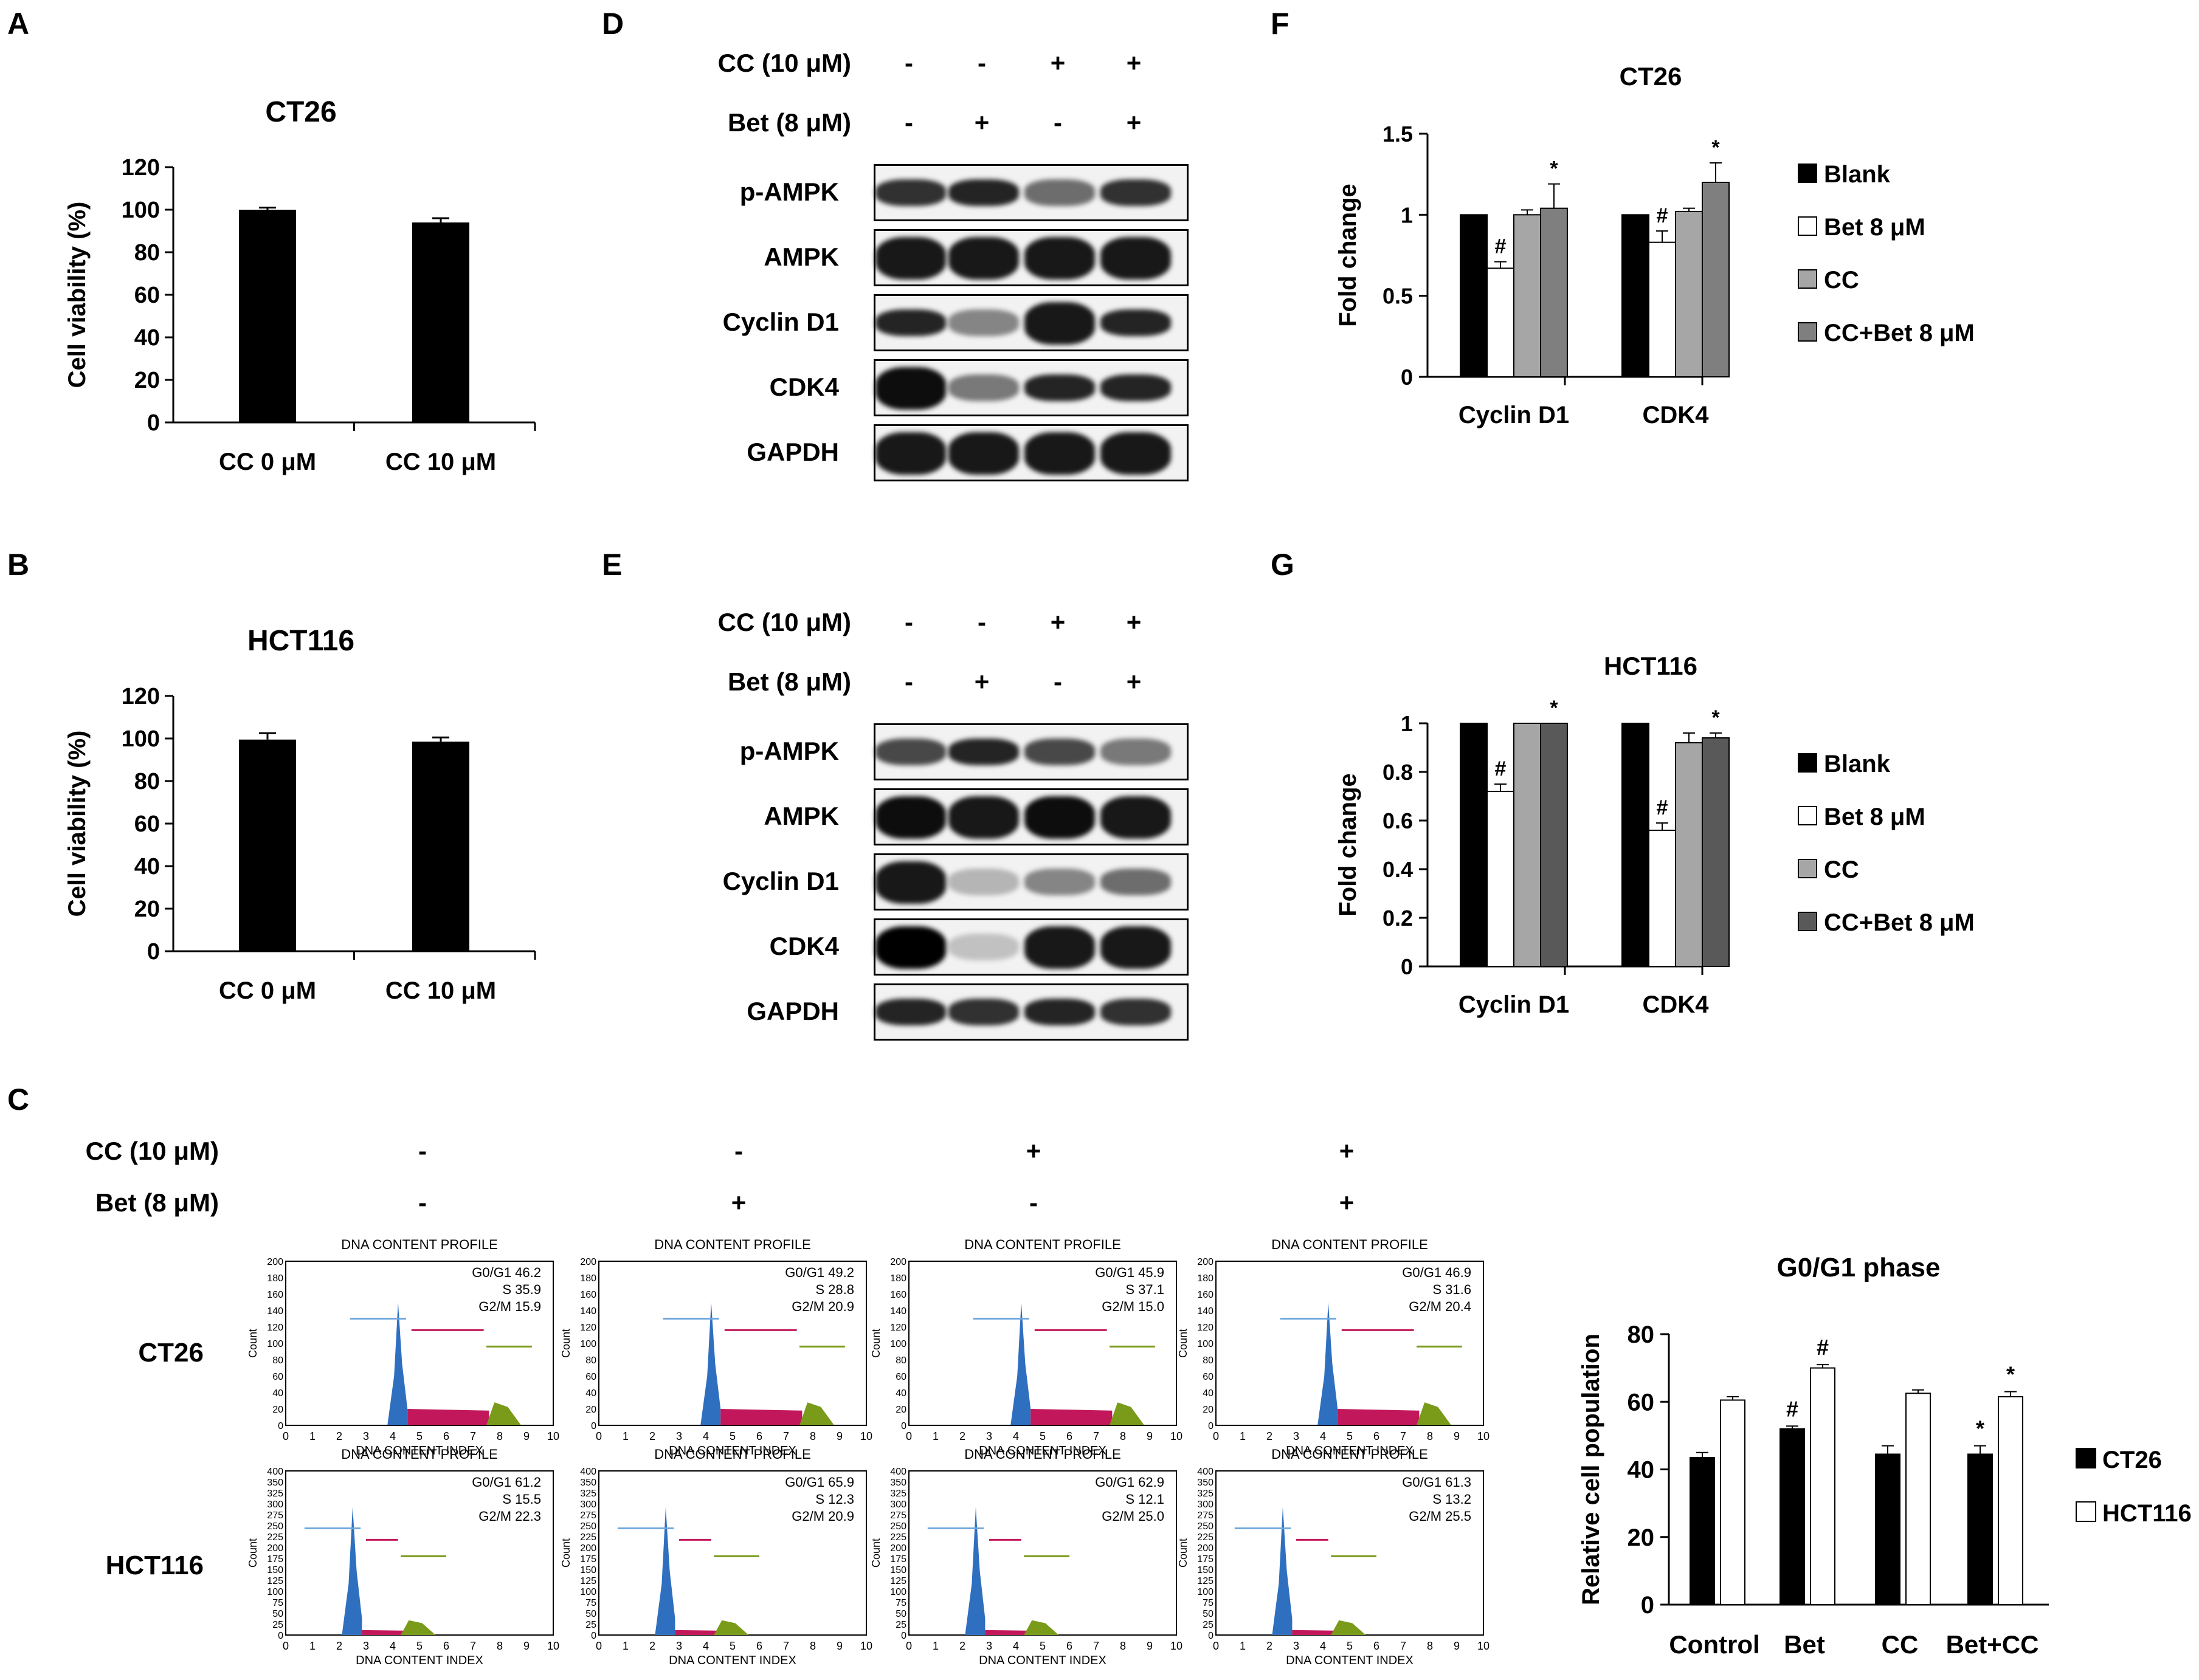 The image size is (2199, 1680). I want to click on y-tick-label: 140, so click(898, 1311).